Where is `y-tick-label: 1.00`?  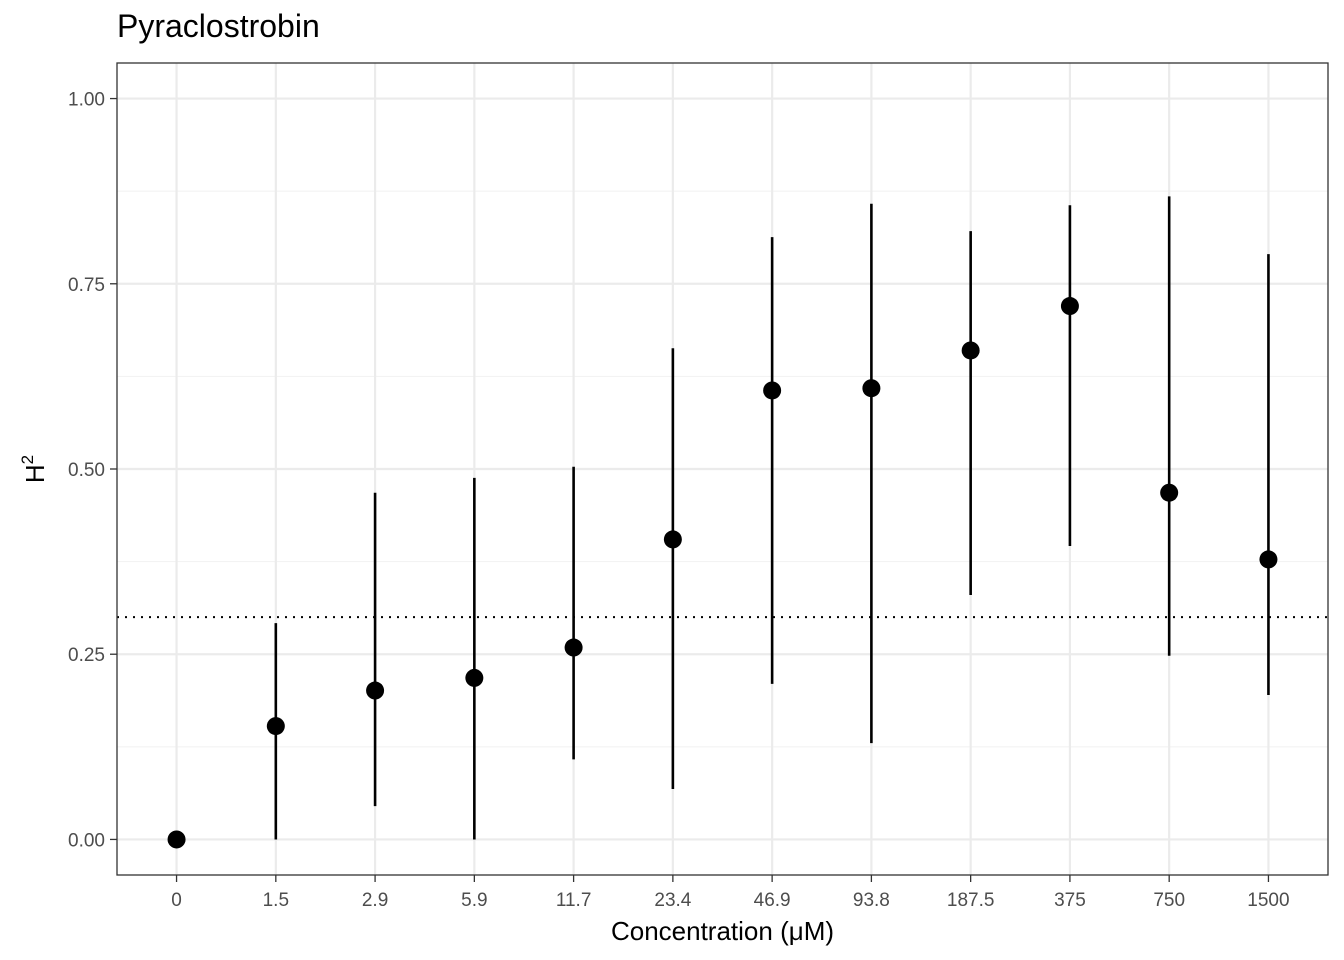 y-tick-label: 1.00 is located at coordinates (86, 100).